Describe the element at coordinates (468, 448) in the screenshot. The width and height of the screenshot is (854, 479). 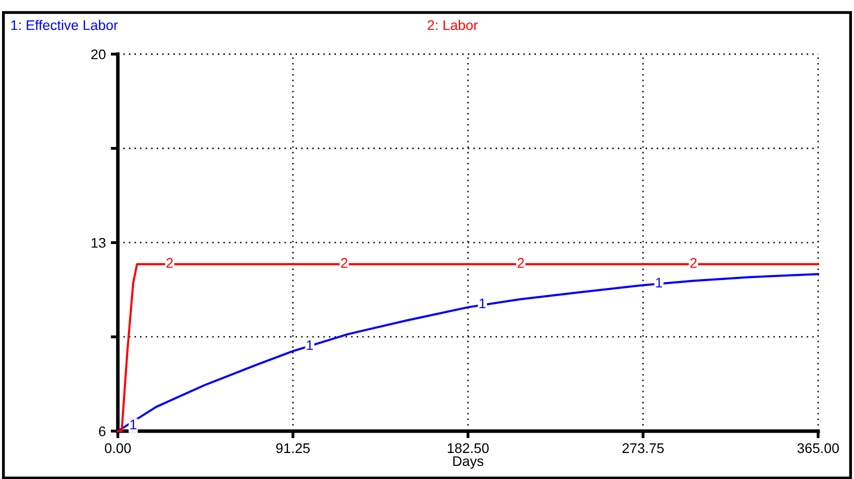
I see `x-tick-label: 182.50` at that location.